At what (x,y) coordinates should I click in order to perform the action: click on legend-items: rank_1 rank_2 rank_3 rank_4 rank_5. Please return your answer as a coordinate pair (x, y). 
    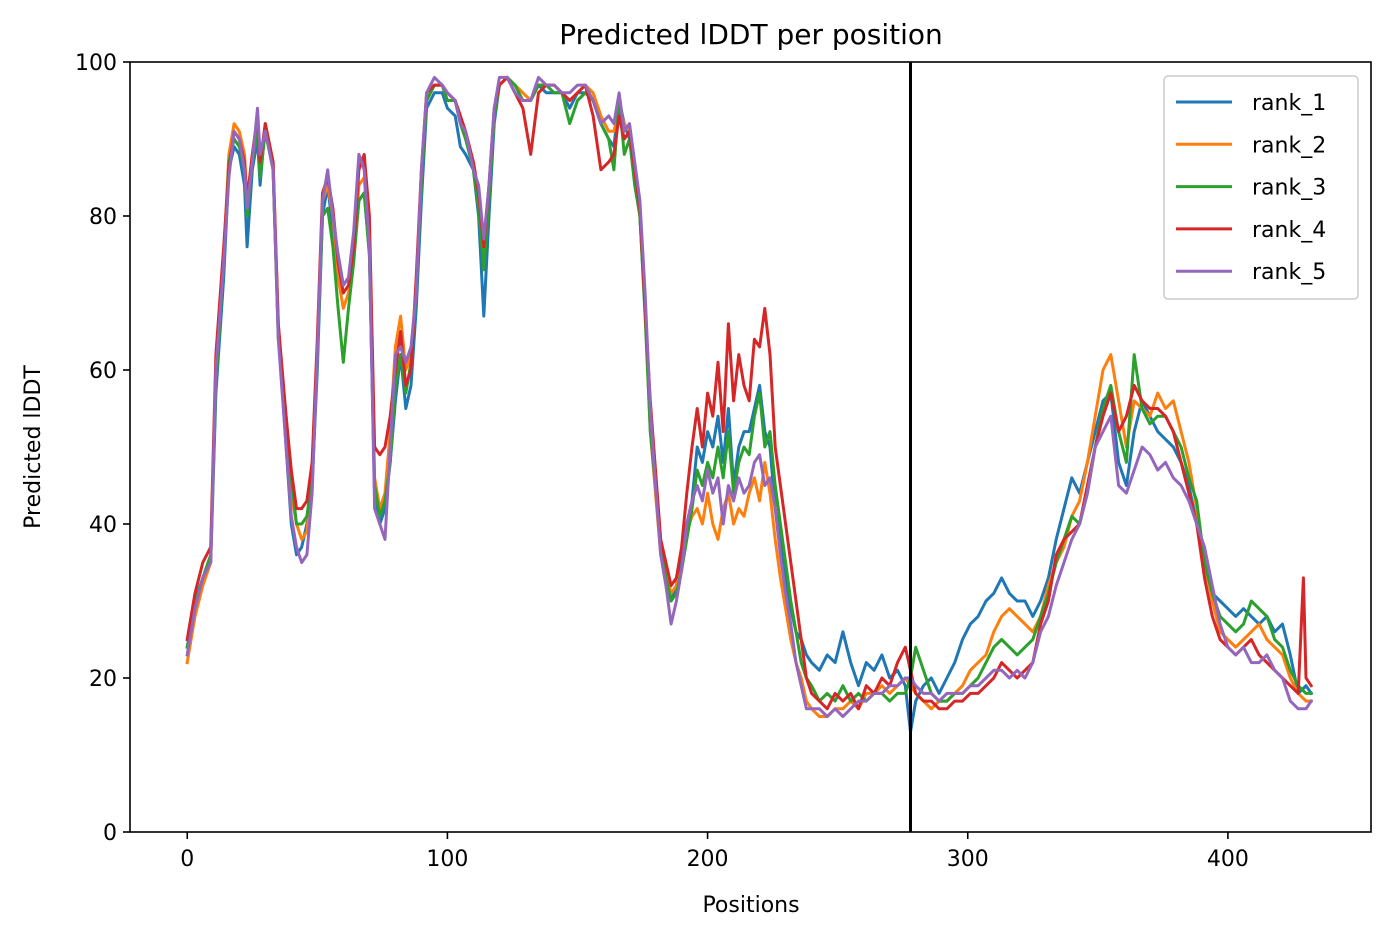
    Looking at the image, I should click on (1251, 188).